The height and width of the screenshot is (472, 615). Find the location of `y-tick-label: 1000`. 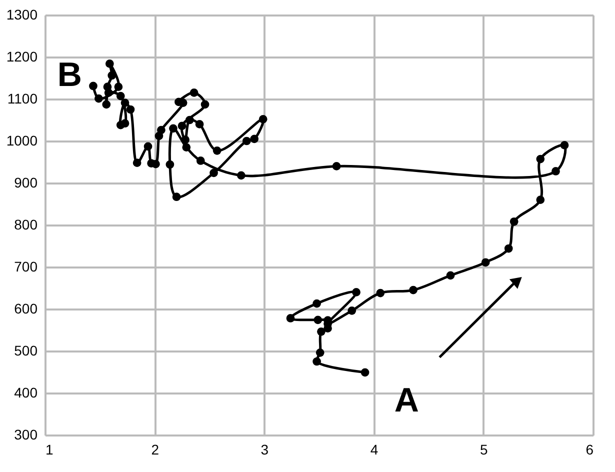

y-tick-label: 1000 is located at coordinates (22, 140).